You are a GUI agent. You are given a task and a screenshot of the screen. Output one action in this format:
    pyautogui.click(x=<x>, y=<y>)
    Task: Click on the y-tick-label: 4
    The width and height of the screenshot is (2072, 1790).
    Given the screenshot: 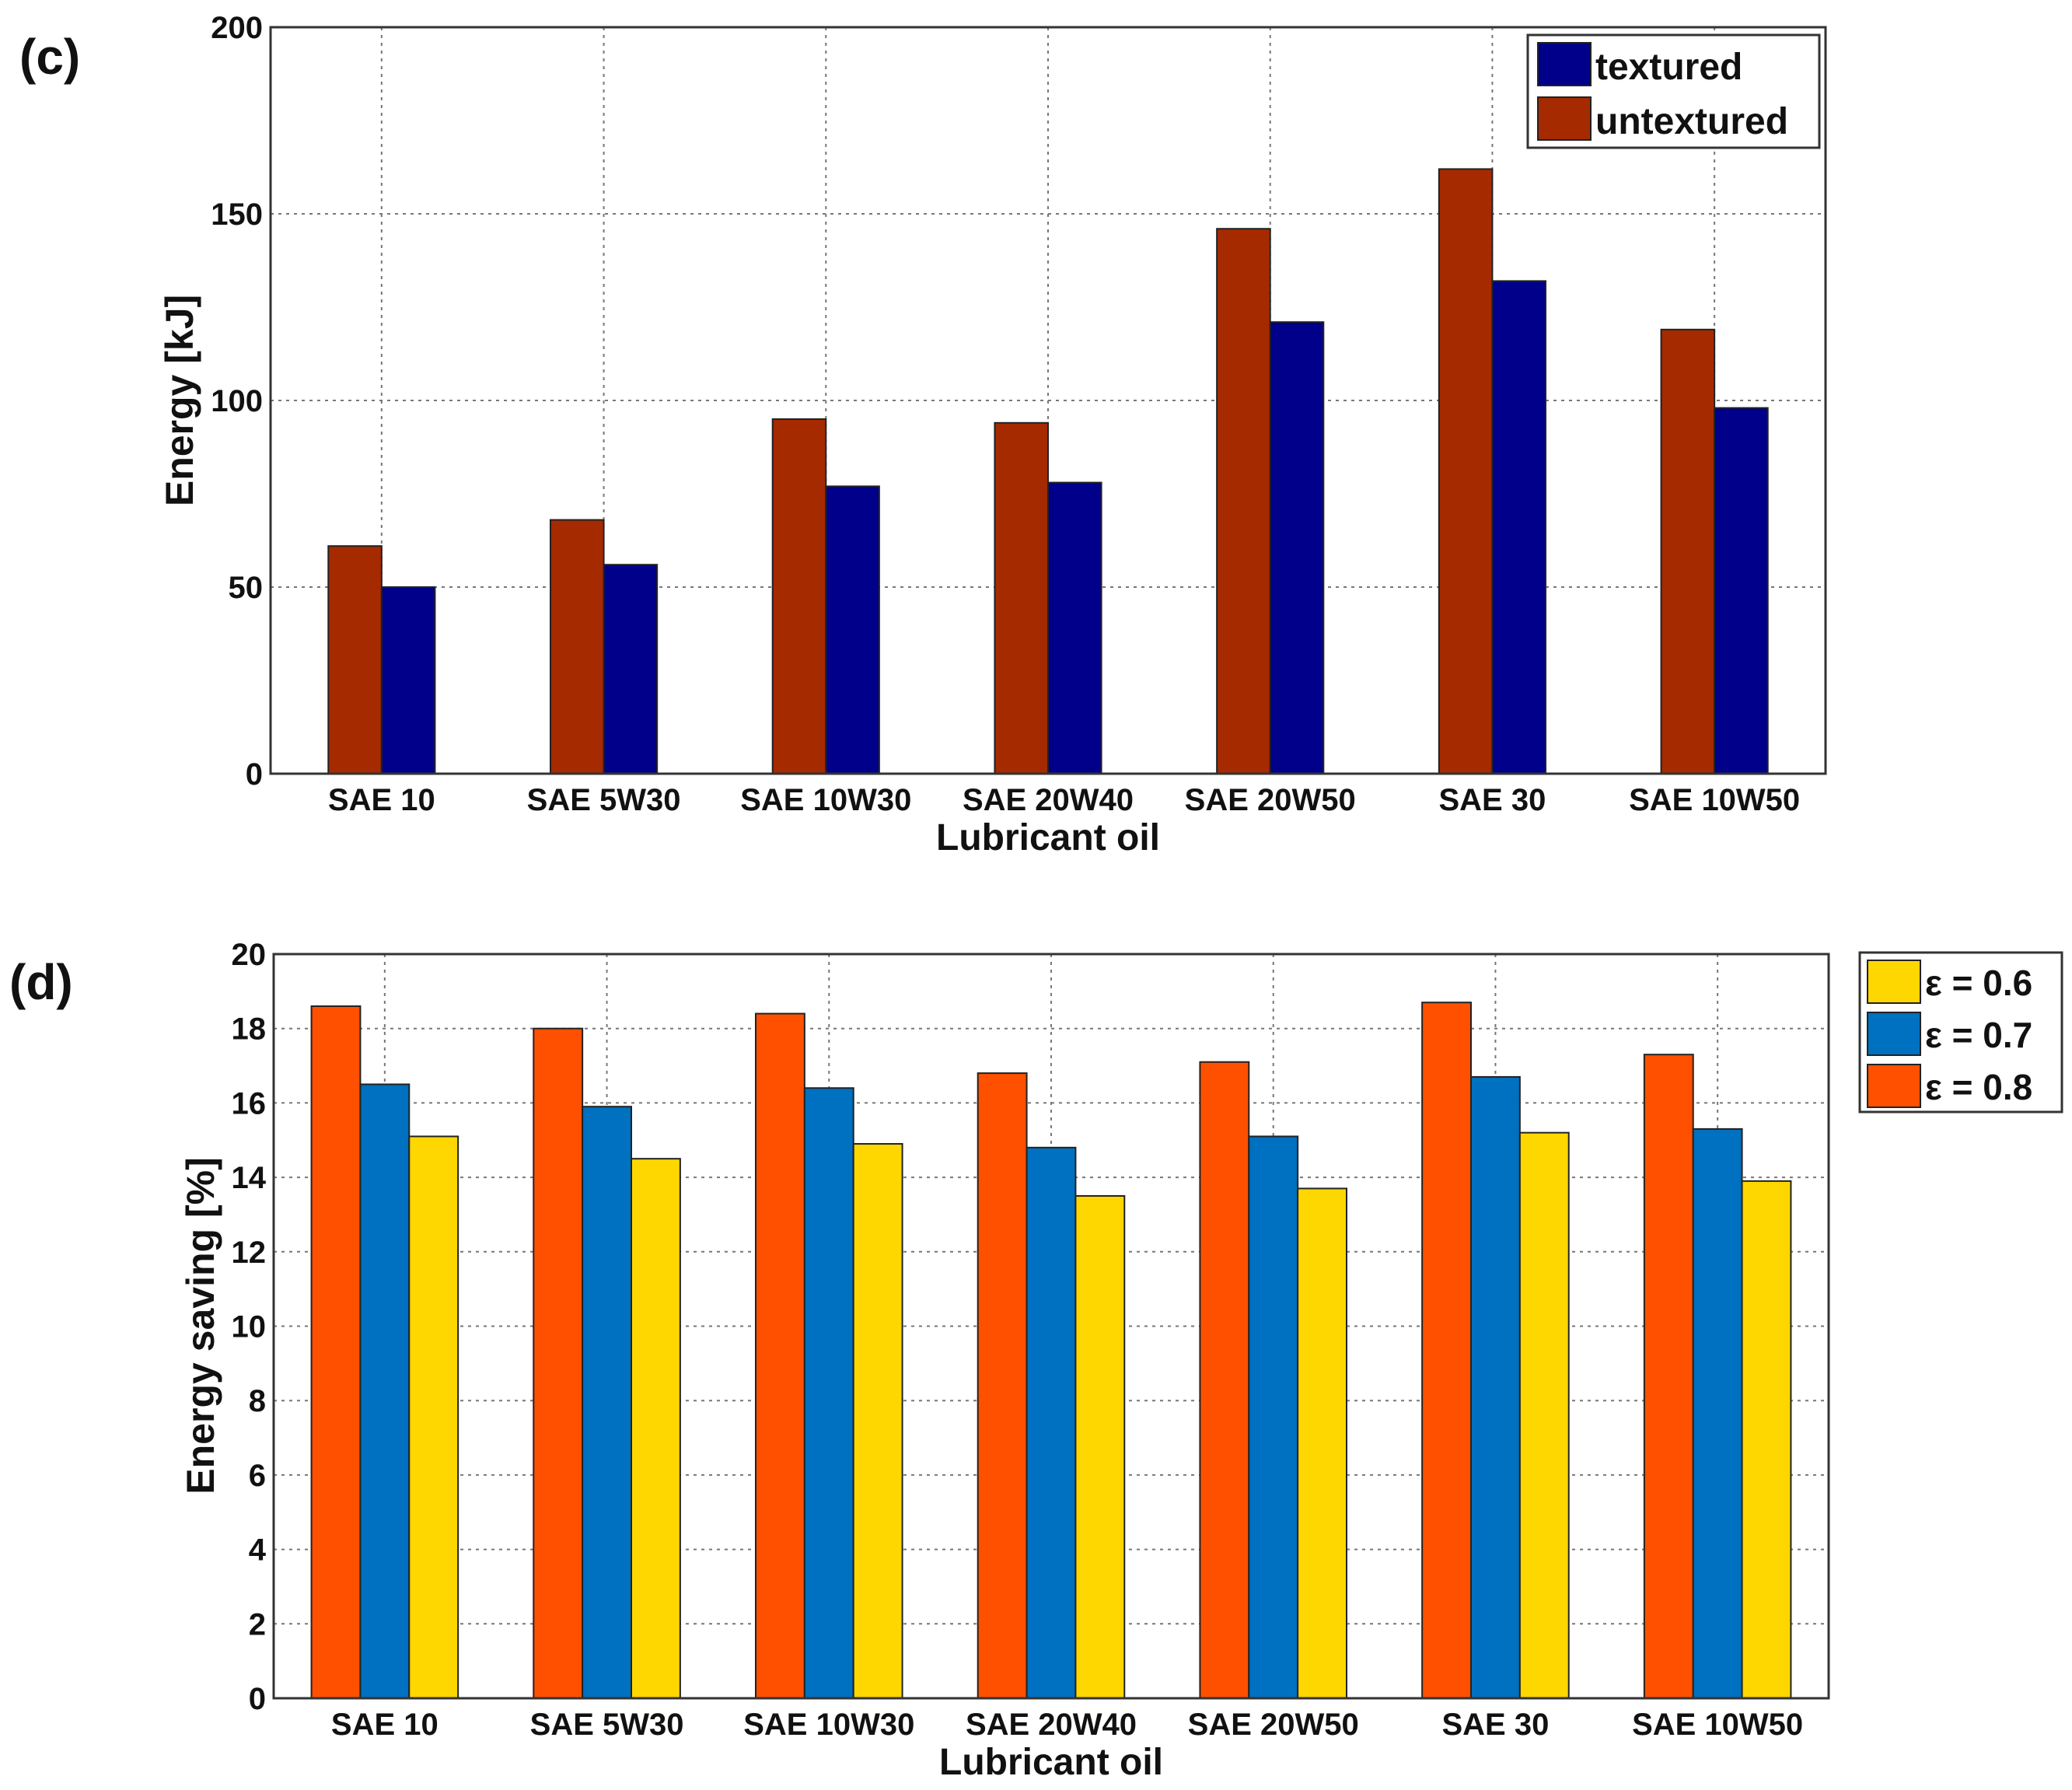 What is the action you would take?
    pyautogui.click(x=258, y=1550)
    